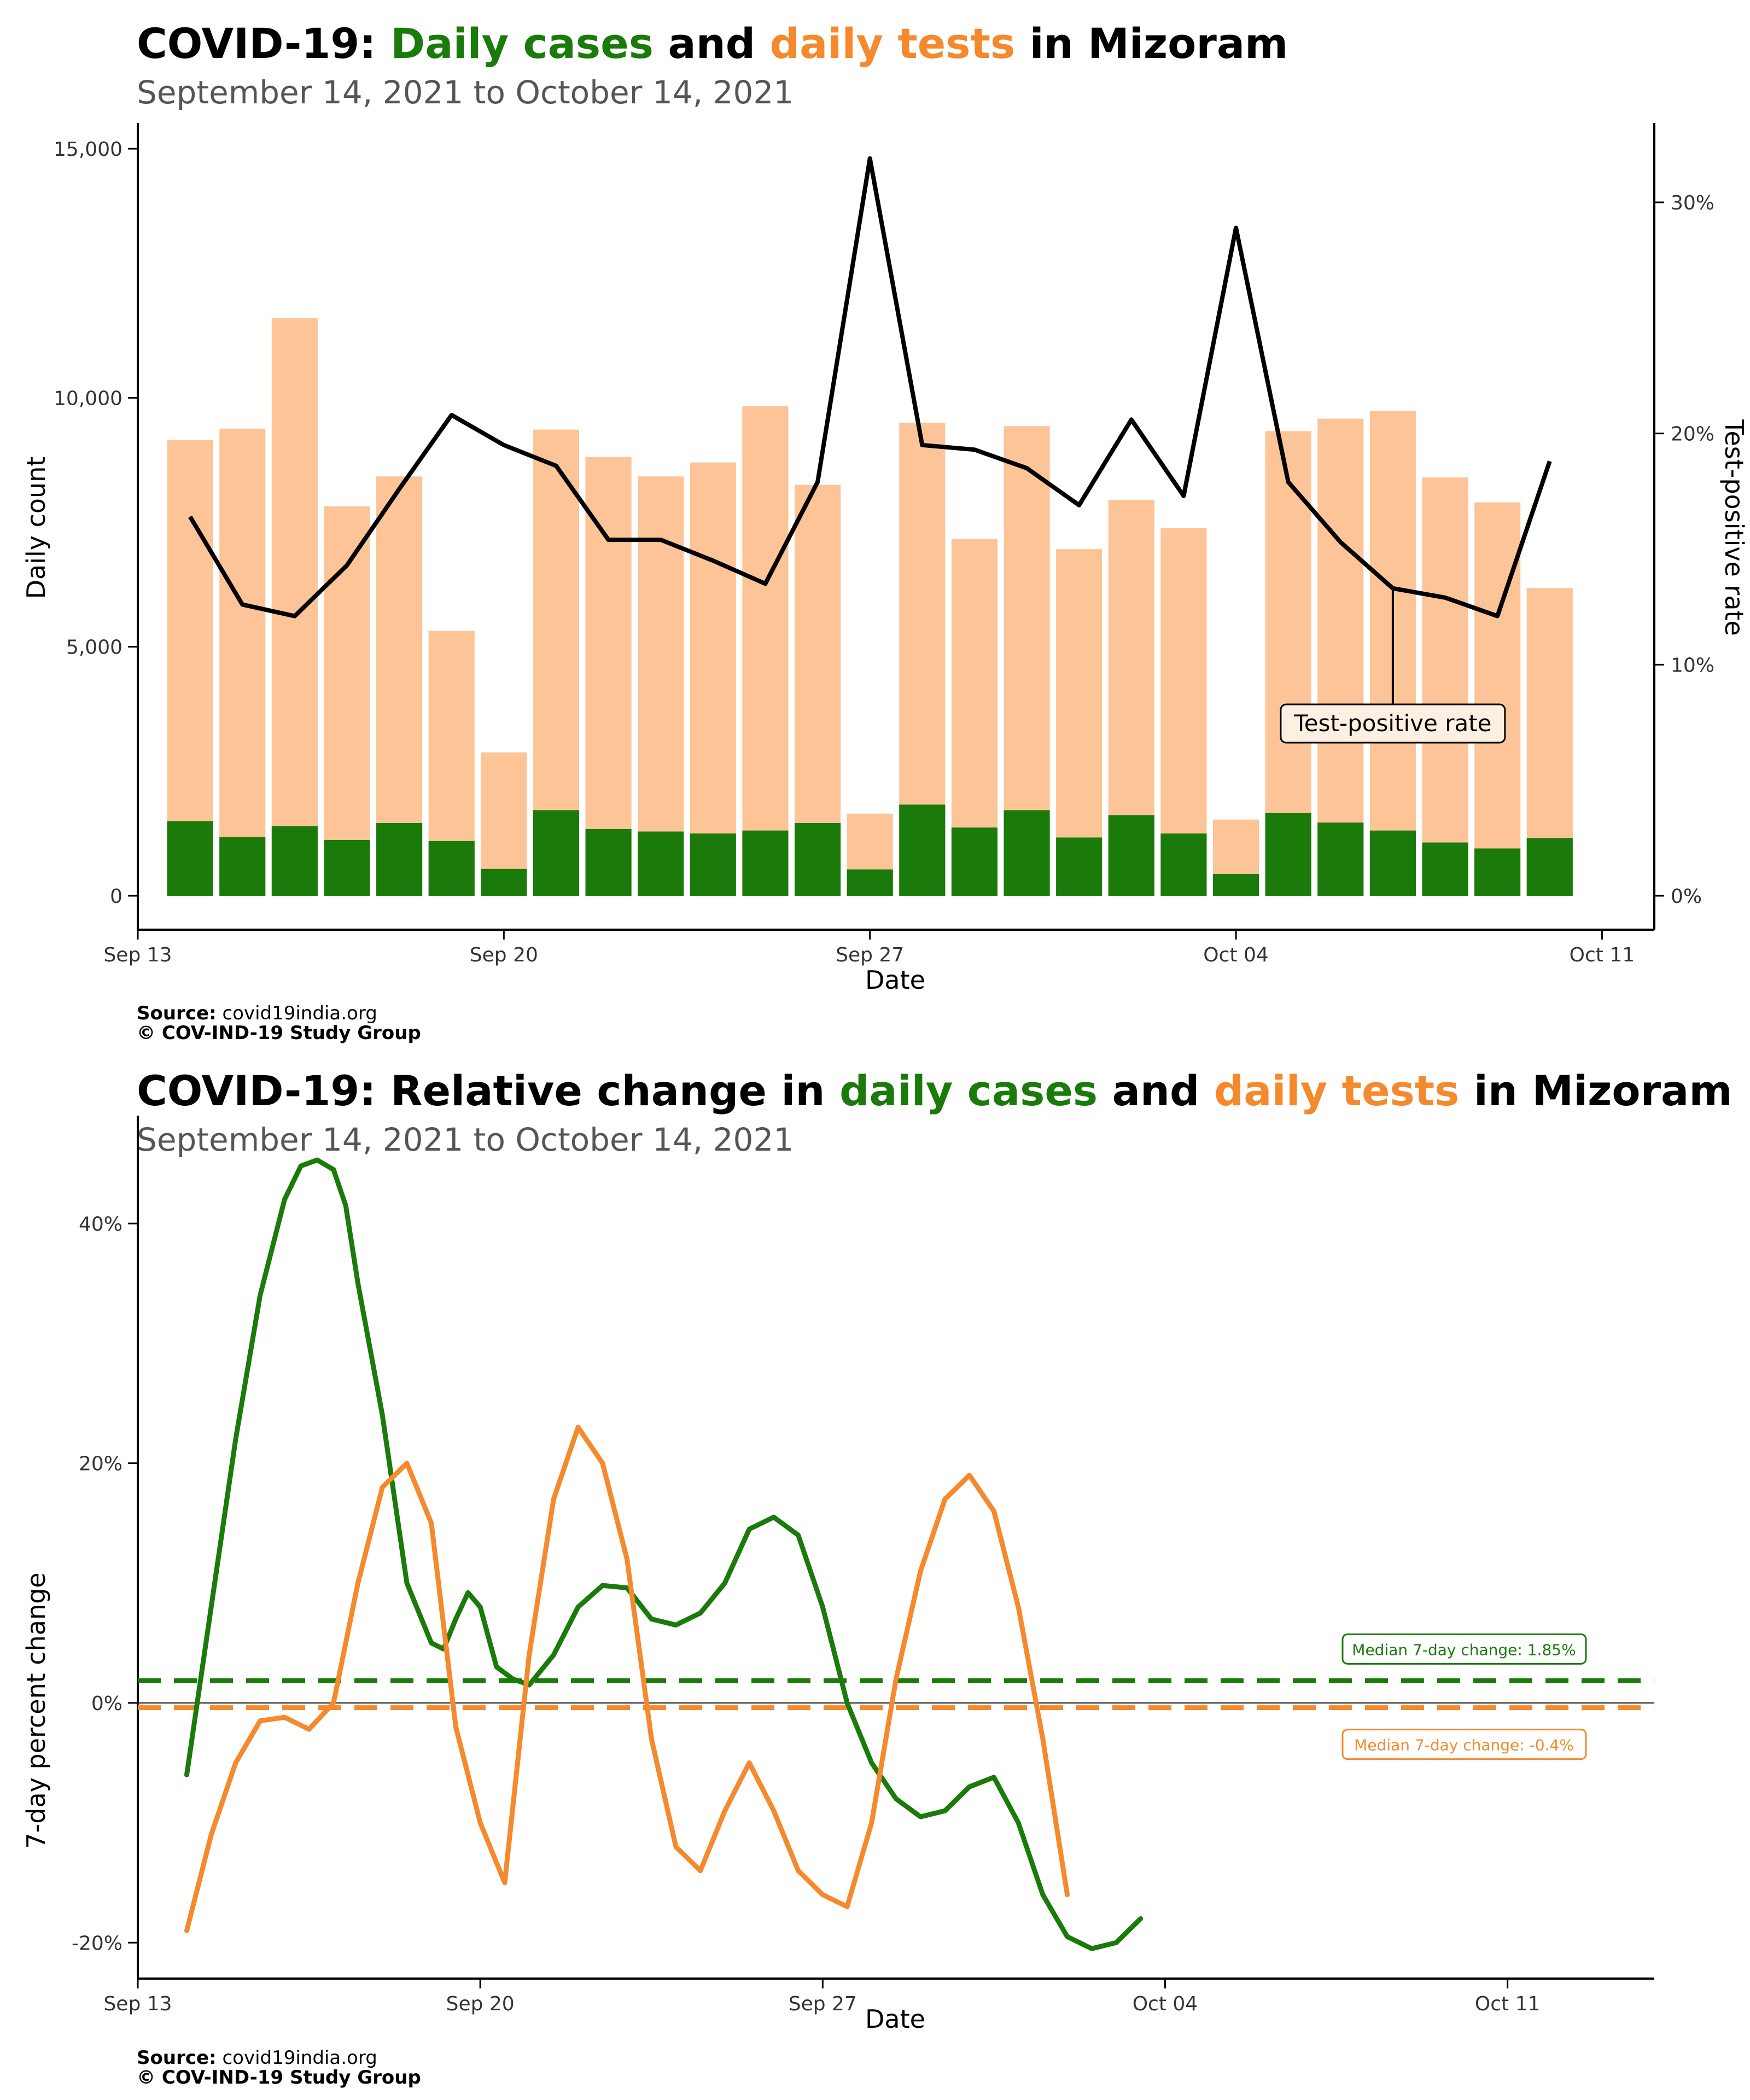 The width and height of the screenshot is (1750, 2100). I want to click on chart1-ylabel: Daily count, so click(36, 528).